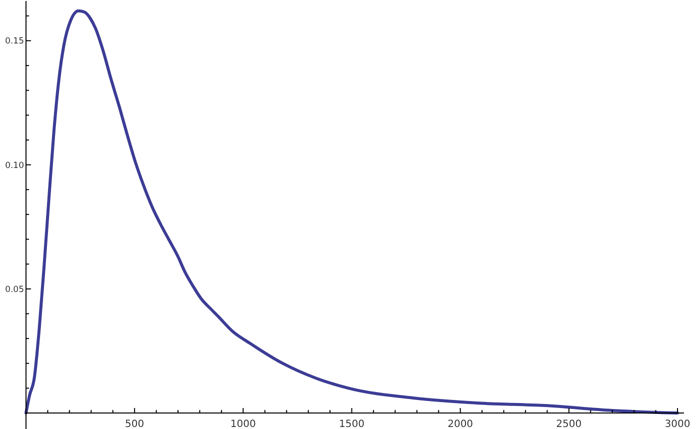 The width and height of the screenshot is (698, 429). I want to click on x-tick-label: 2500, so click(569, 424).